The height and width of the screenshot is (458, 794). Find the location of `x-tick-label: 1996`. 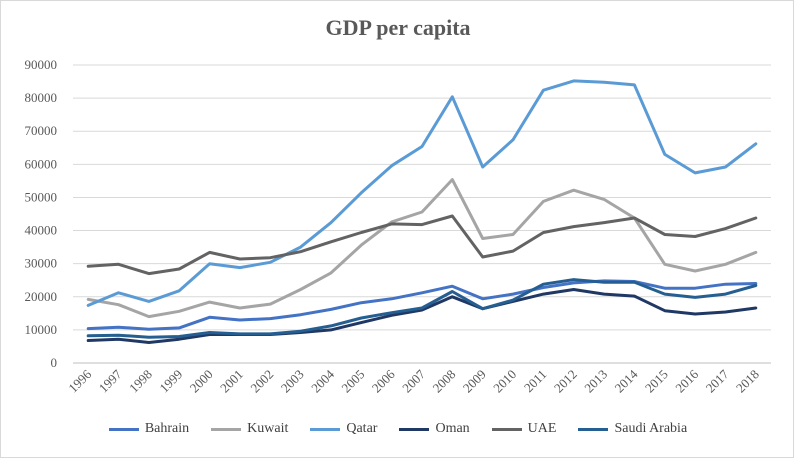

x-tick-label: 1996 is located at coordinates (79, 380).